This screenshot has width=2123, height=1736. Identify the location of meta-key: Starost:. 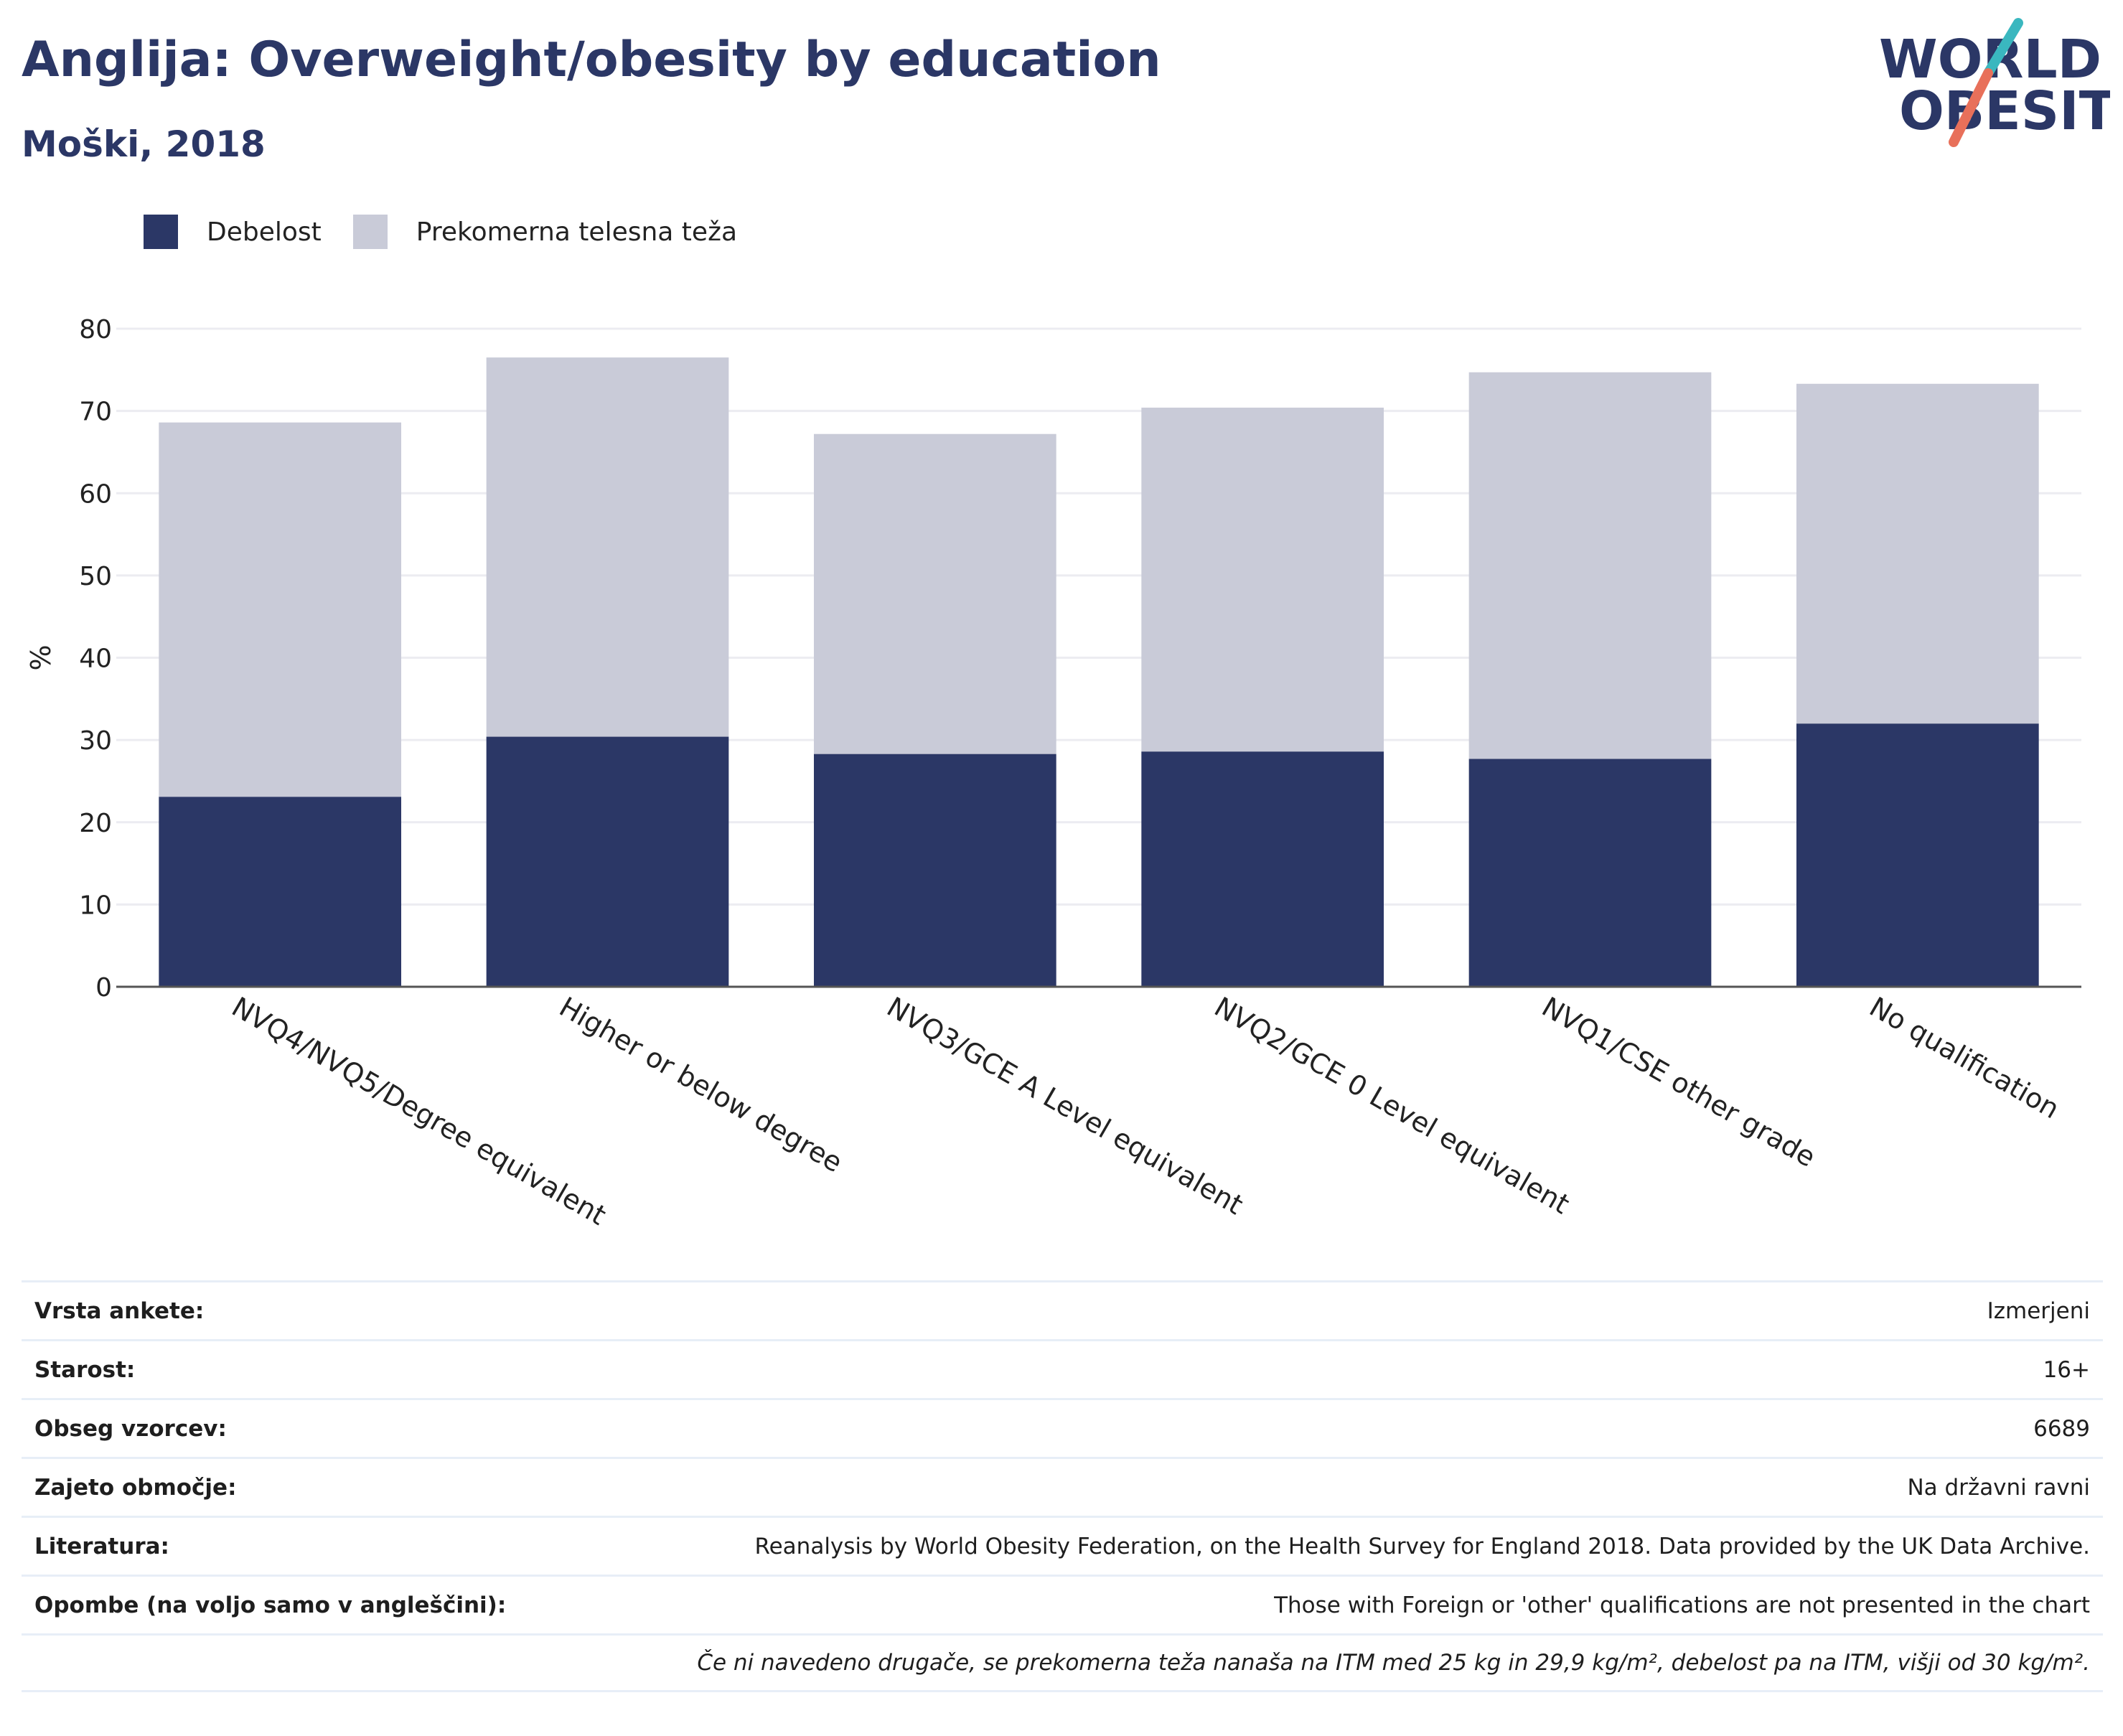
(85, 1369).